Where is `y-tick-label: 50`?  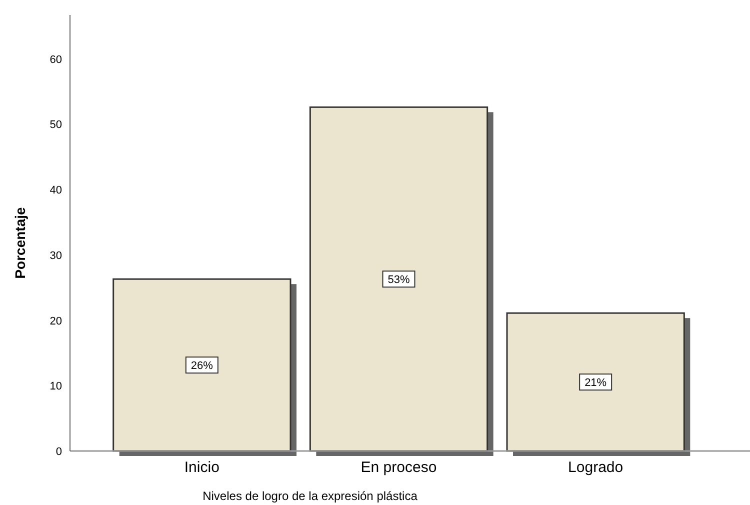 y-tick-label: 50 is located at coordinates (56, 125).